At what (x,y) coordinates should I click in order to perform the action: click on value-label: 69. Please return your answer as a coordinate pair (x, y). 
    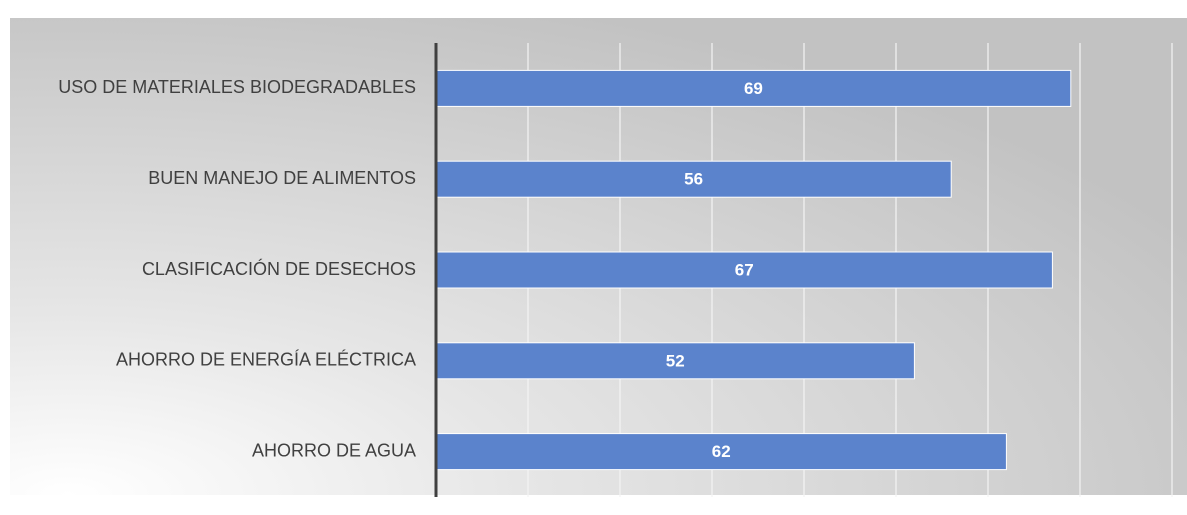
    Looking at the image, I should click on (753, 88).